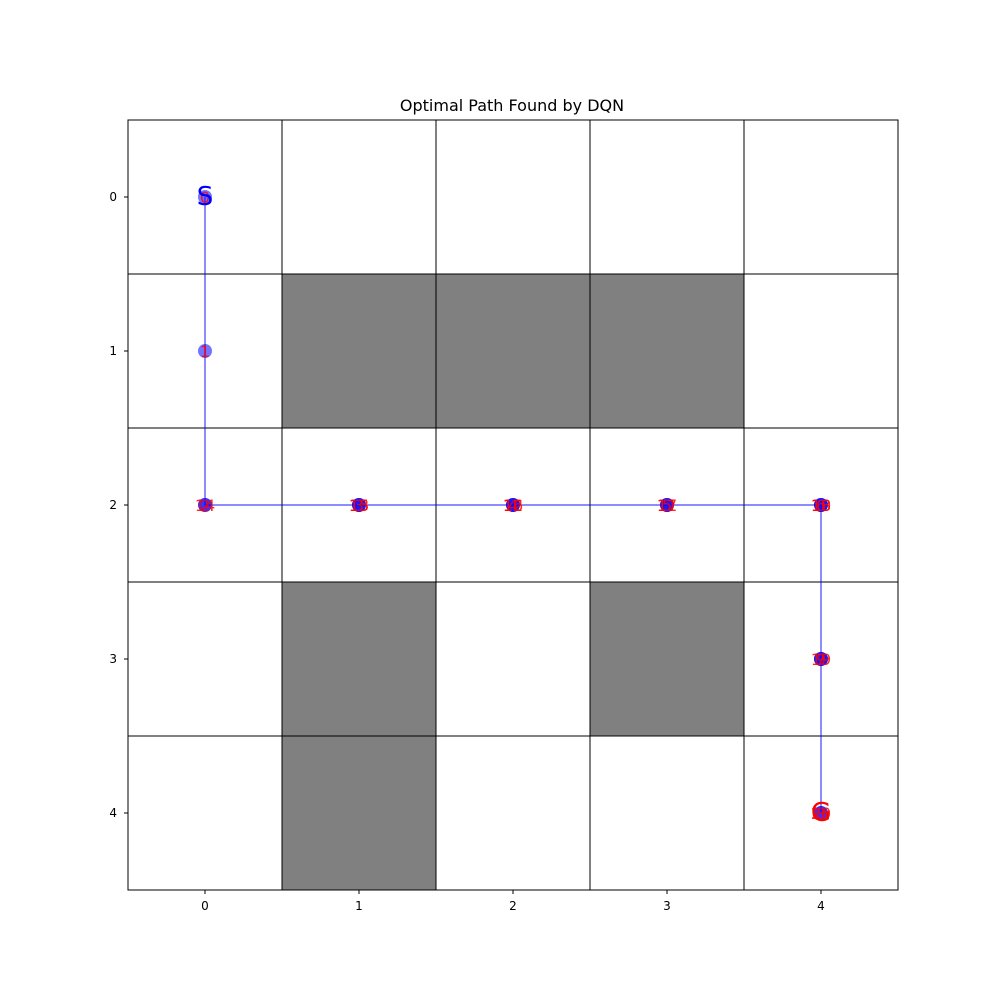 The height and width of the screenshot is (1000, 1000). I want to click on step-label: 13, so click(359, 505).